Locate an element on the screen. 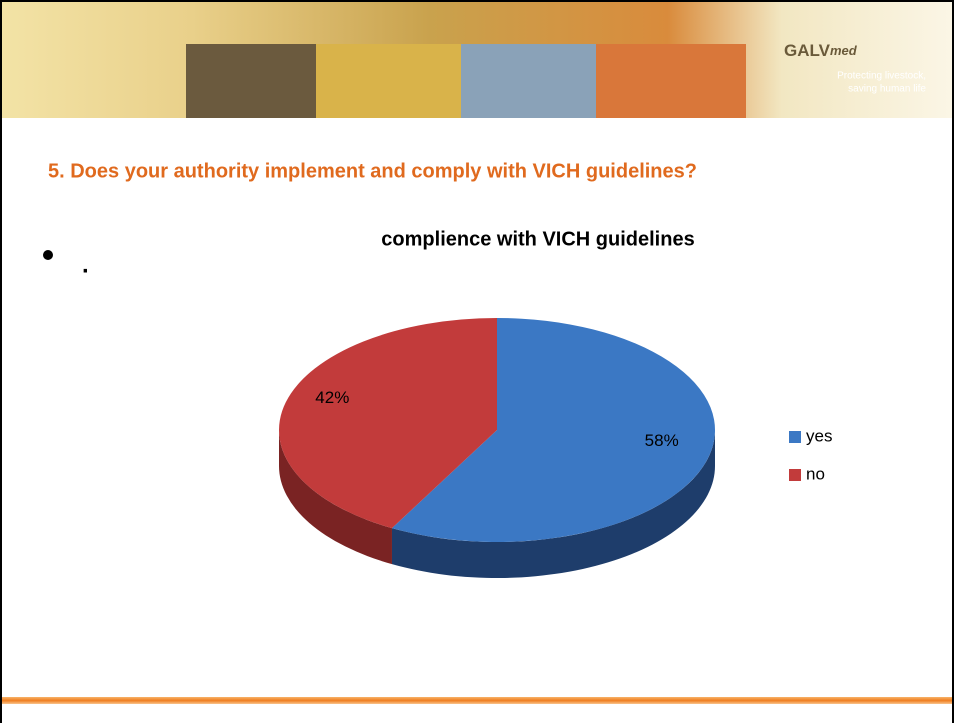 This screenshot has width=955, height=728. logo: GALVmed is located at coordinates (821, 50).